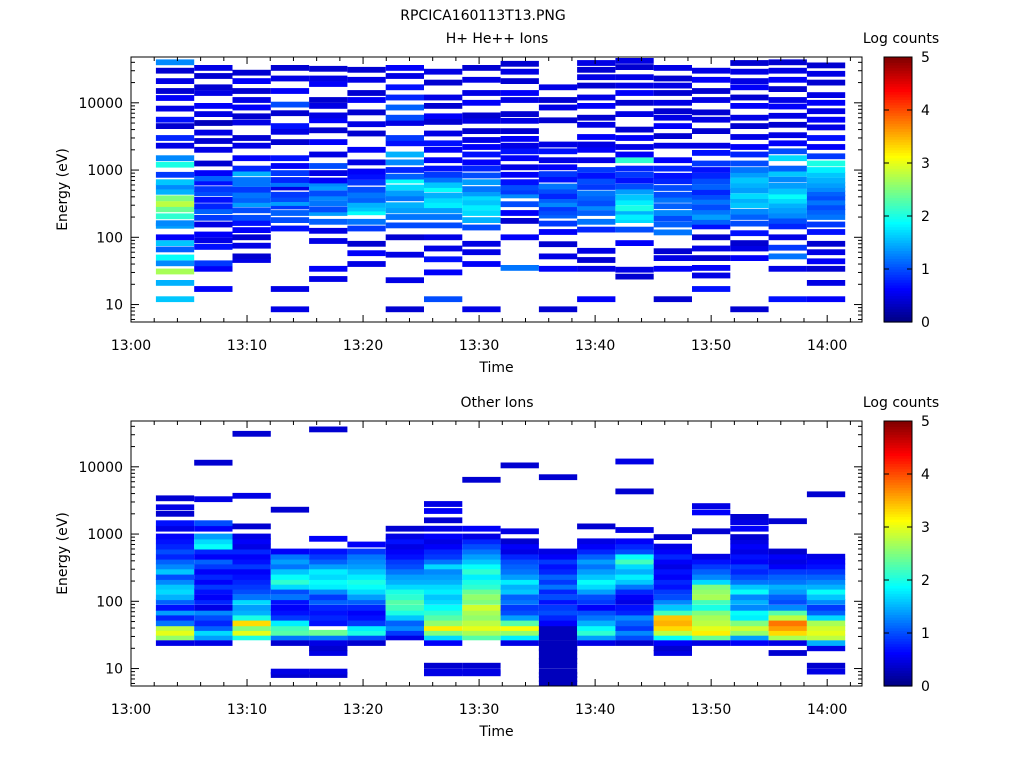  Describe the element at coordinates (479, 346) in the screenshot. I see `x-tick-label: 13:30` at that location.